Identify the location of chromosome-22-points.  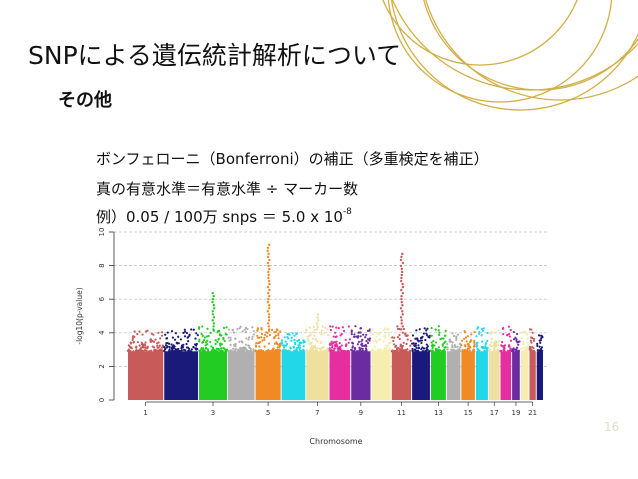
(540, 367).